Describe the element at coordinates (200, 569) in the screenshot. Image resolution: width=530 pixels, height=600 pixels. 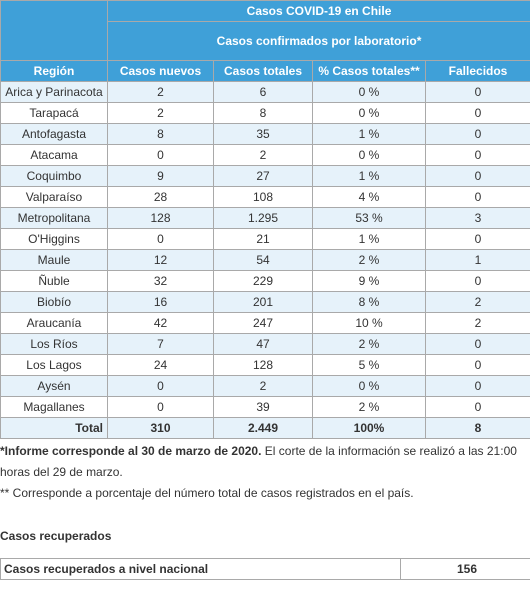
I see `recovered-label: Casos recuperados a nivel nacional` at that location.